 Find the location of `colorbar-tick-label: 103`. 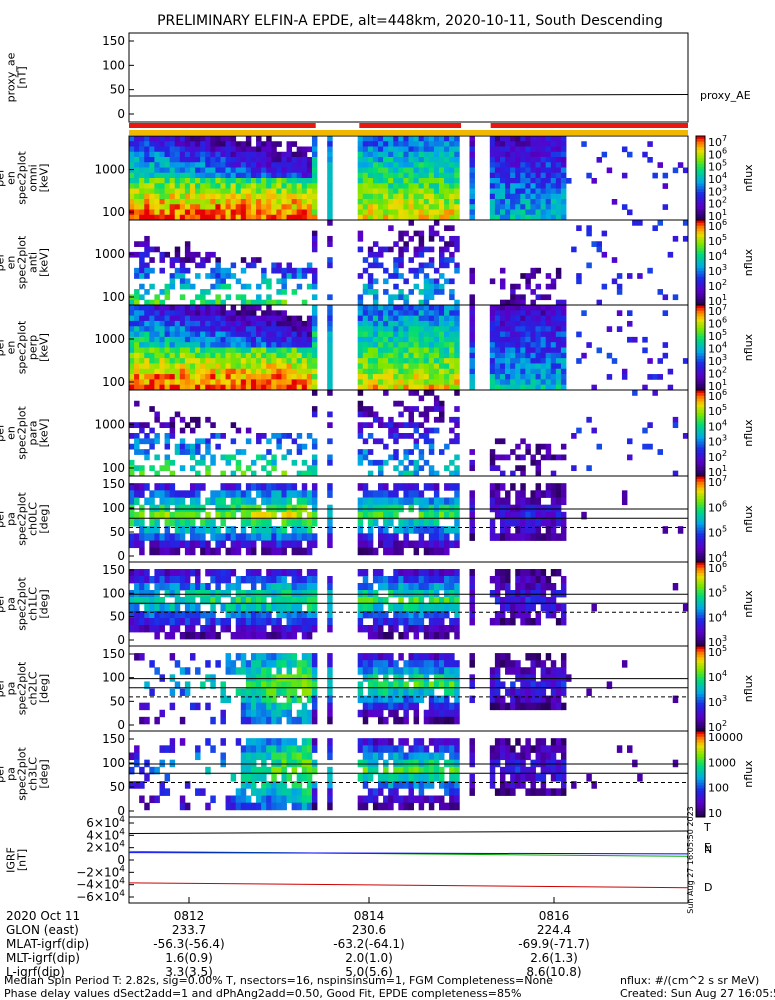

colorbar-tick-label: 103 is located at coordinates (717, 641).